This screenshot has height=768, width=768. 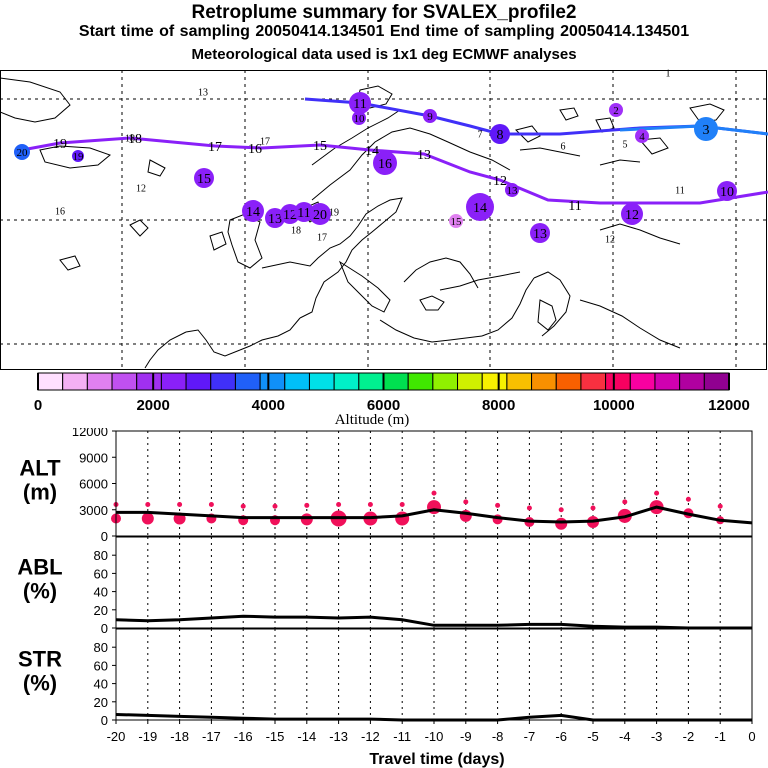 I want to click on x-axis-title: Travel time (days), so click(x=436, y=759).